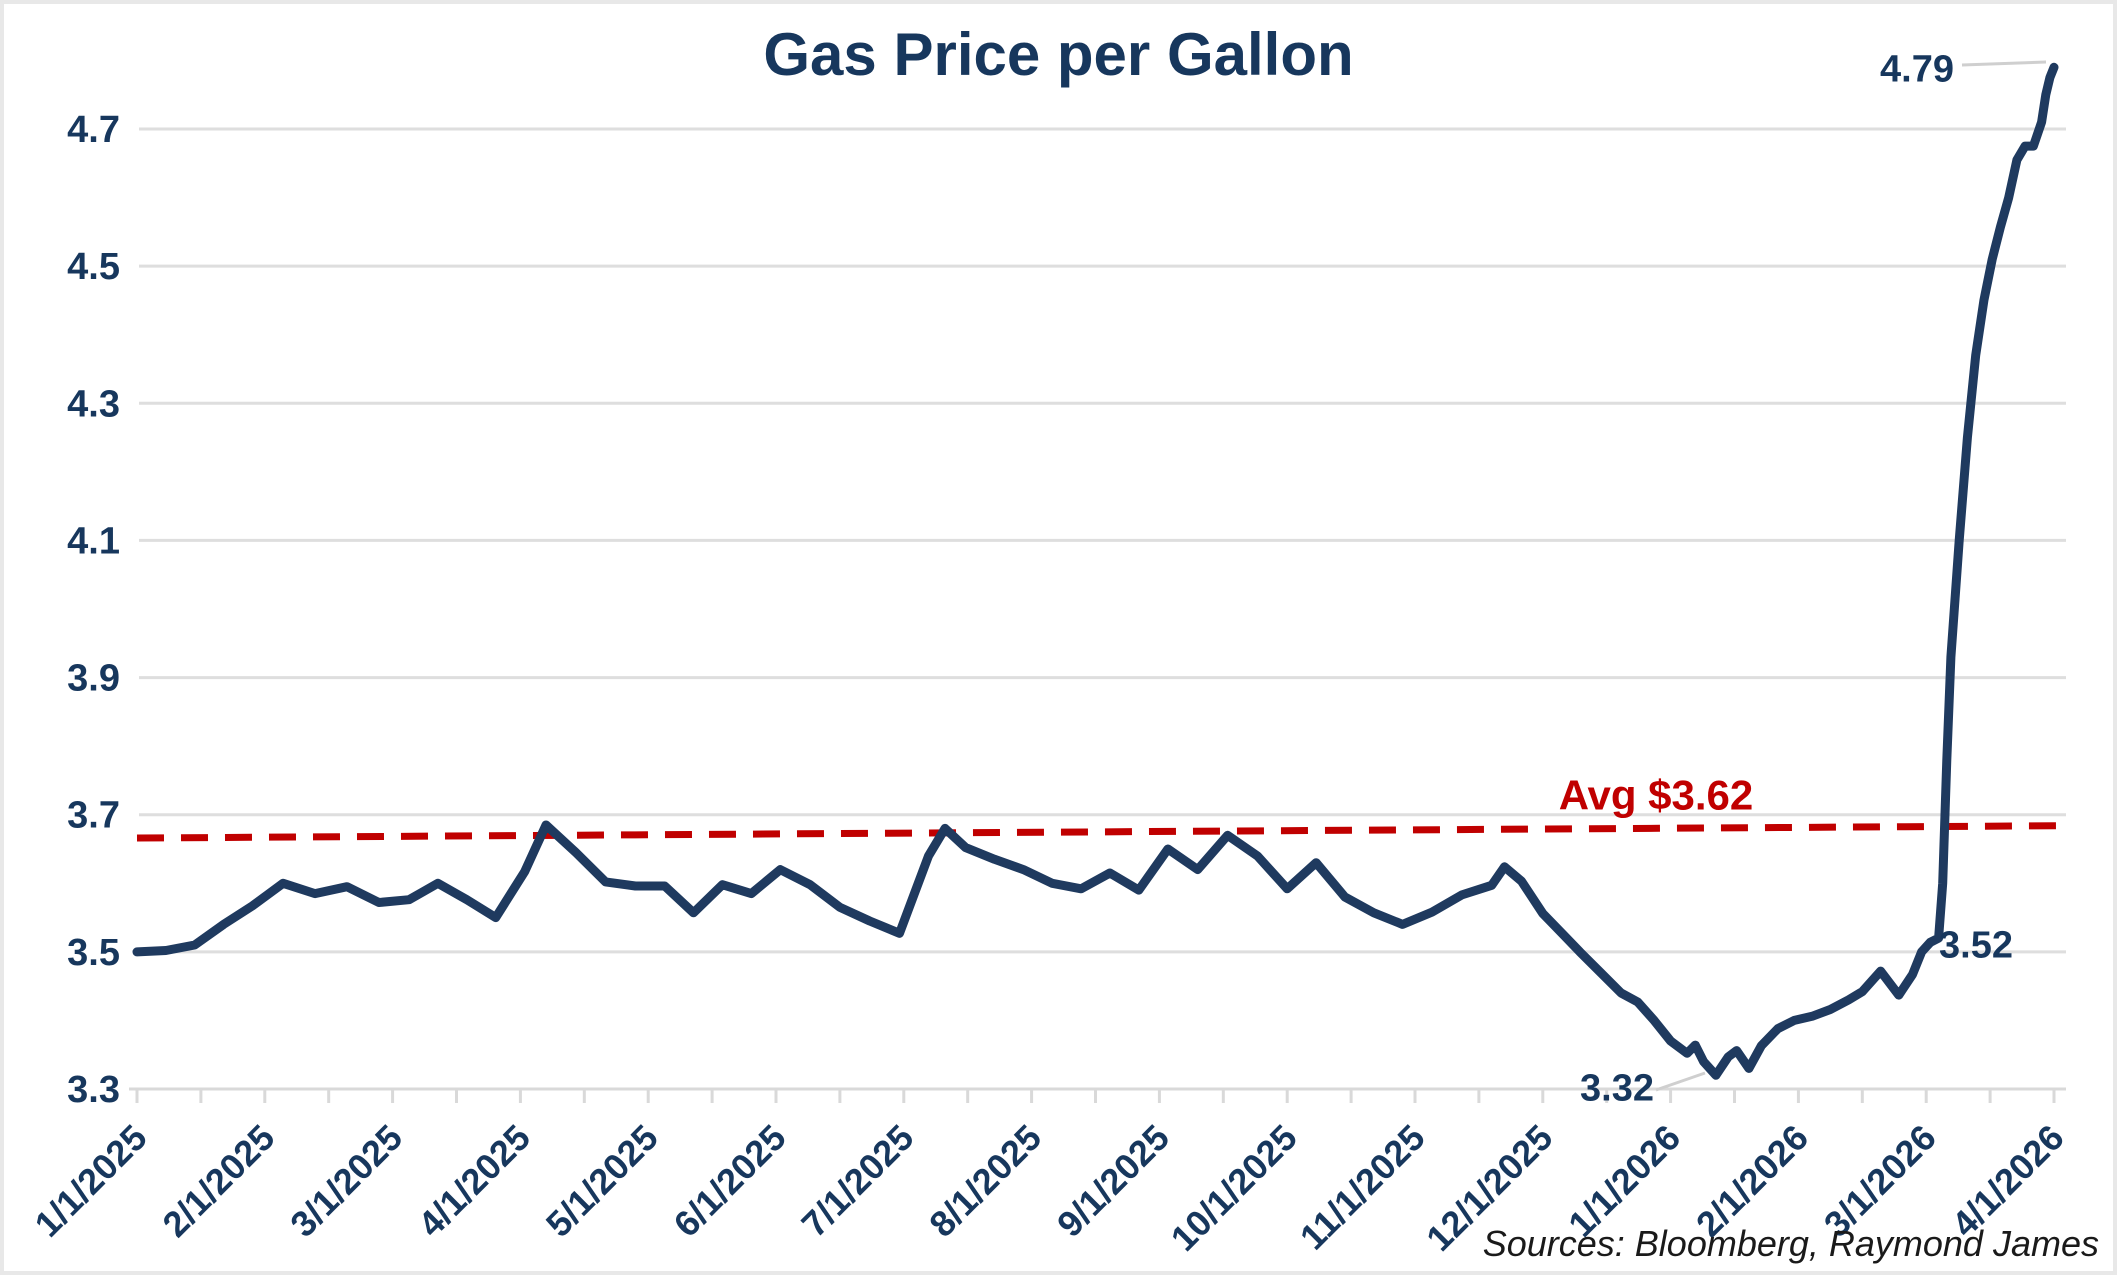 Image resolution: width=2117 pixels, height=1275 pixels. Describe the element at coordinates (1362, 1187) in the screenshot. I see `x-axis-label: 11/1/2025` at that location.